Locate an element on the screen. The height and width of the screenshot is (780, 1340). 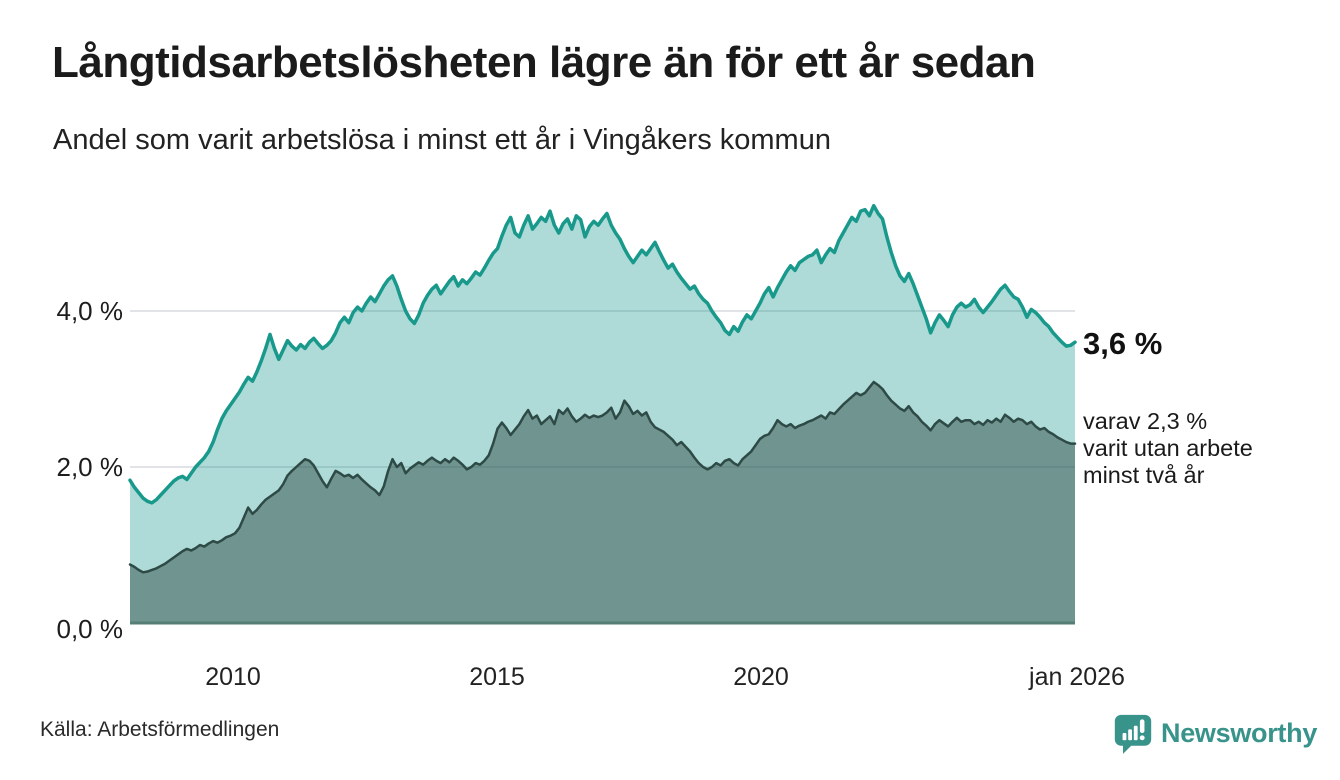
latest-value-label: 3,6 % is located at coordinates (1123, 343).